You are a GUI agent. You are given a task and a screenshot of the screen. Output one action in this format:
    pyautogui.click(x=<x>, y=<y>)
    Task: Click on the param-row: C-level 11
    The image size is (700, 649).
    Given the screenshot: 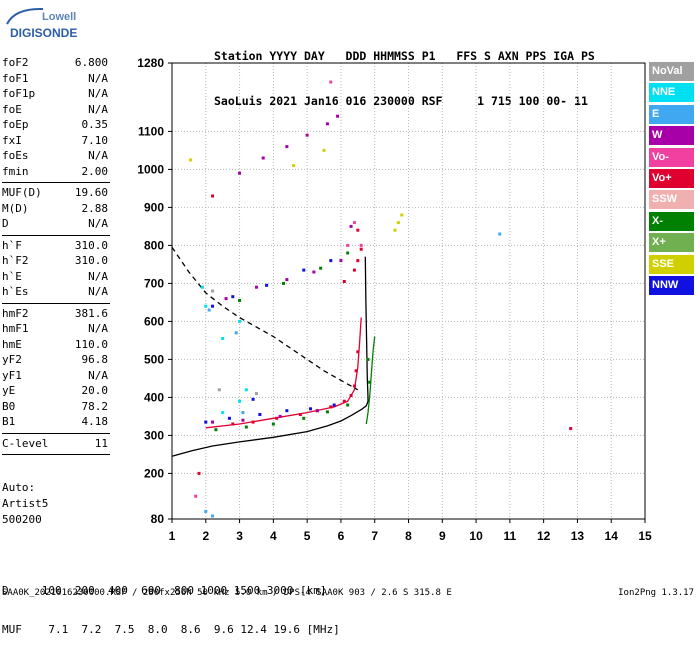 What is the action you would take?
    pyautogui.click(x=56, y=445)
    